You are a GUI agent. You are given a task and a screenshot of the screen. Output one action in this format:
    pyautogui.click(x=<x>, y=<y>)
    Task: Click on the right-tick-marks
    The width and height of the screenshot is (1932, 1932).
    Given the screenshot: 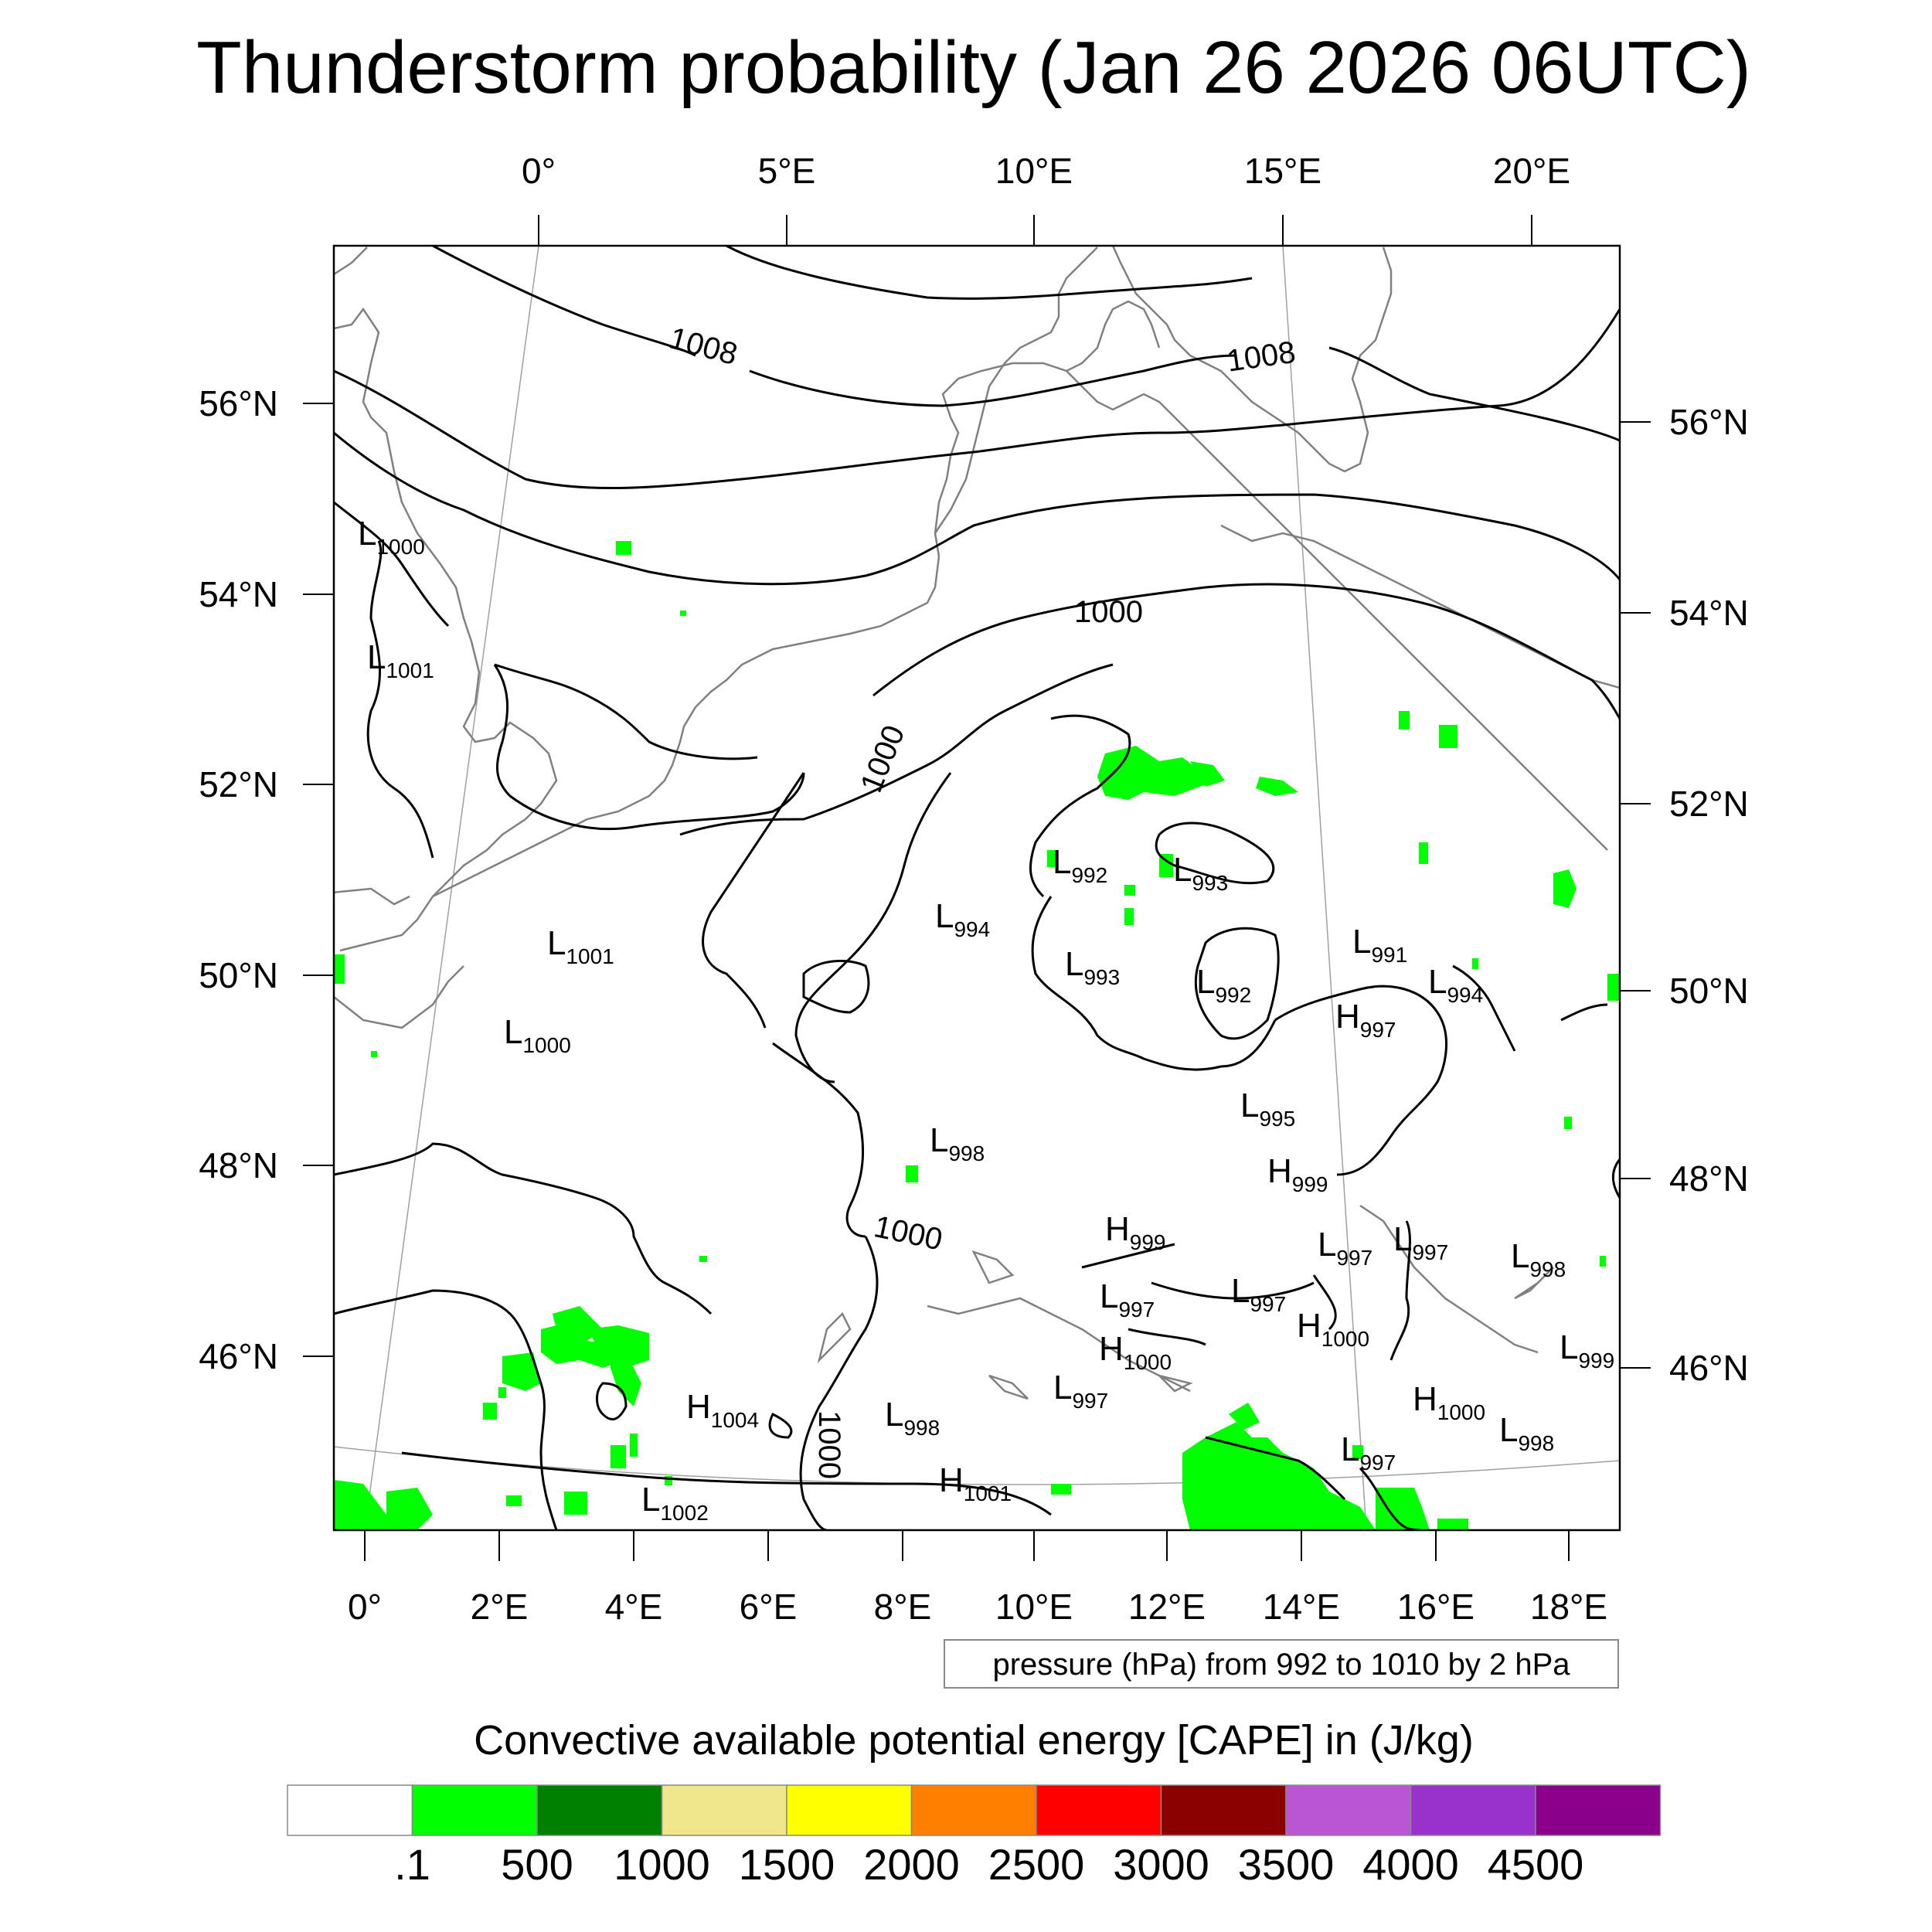 What is the action you would take?
    pyautogui.click(x=1636, y=895)
    